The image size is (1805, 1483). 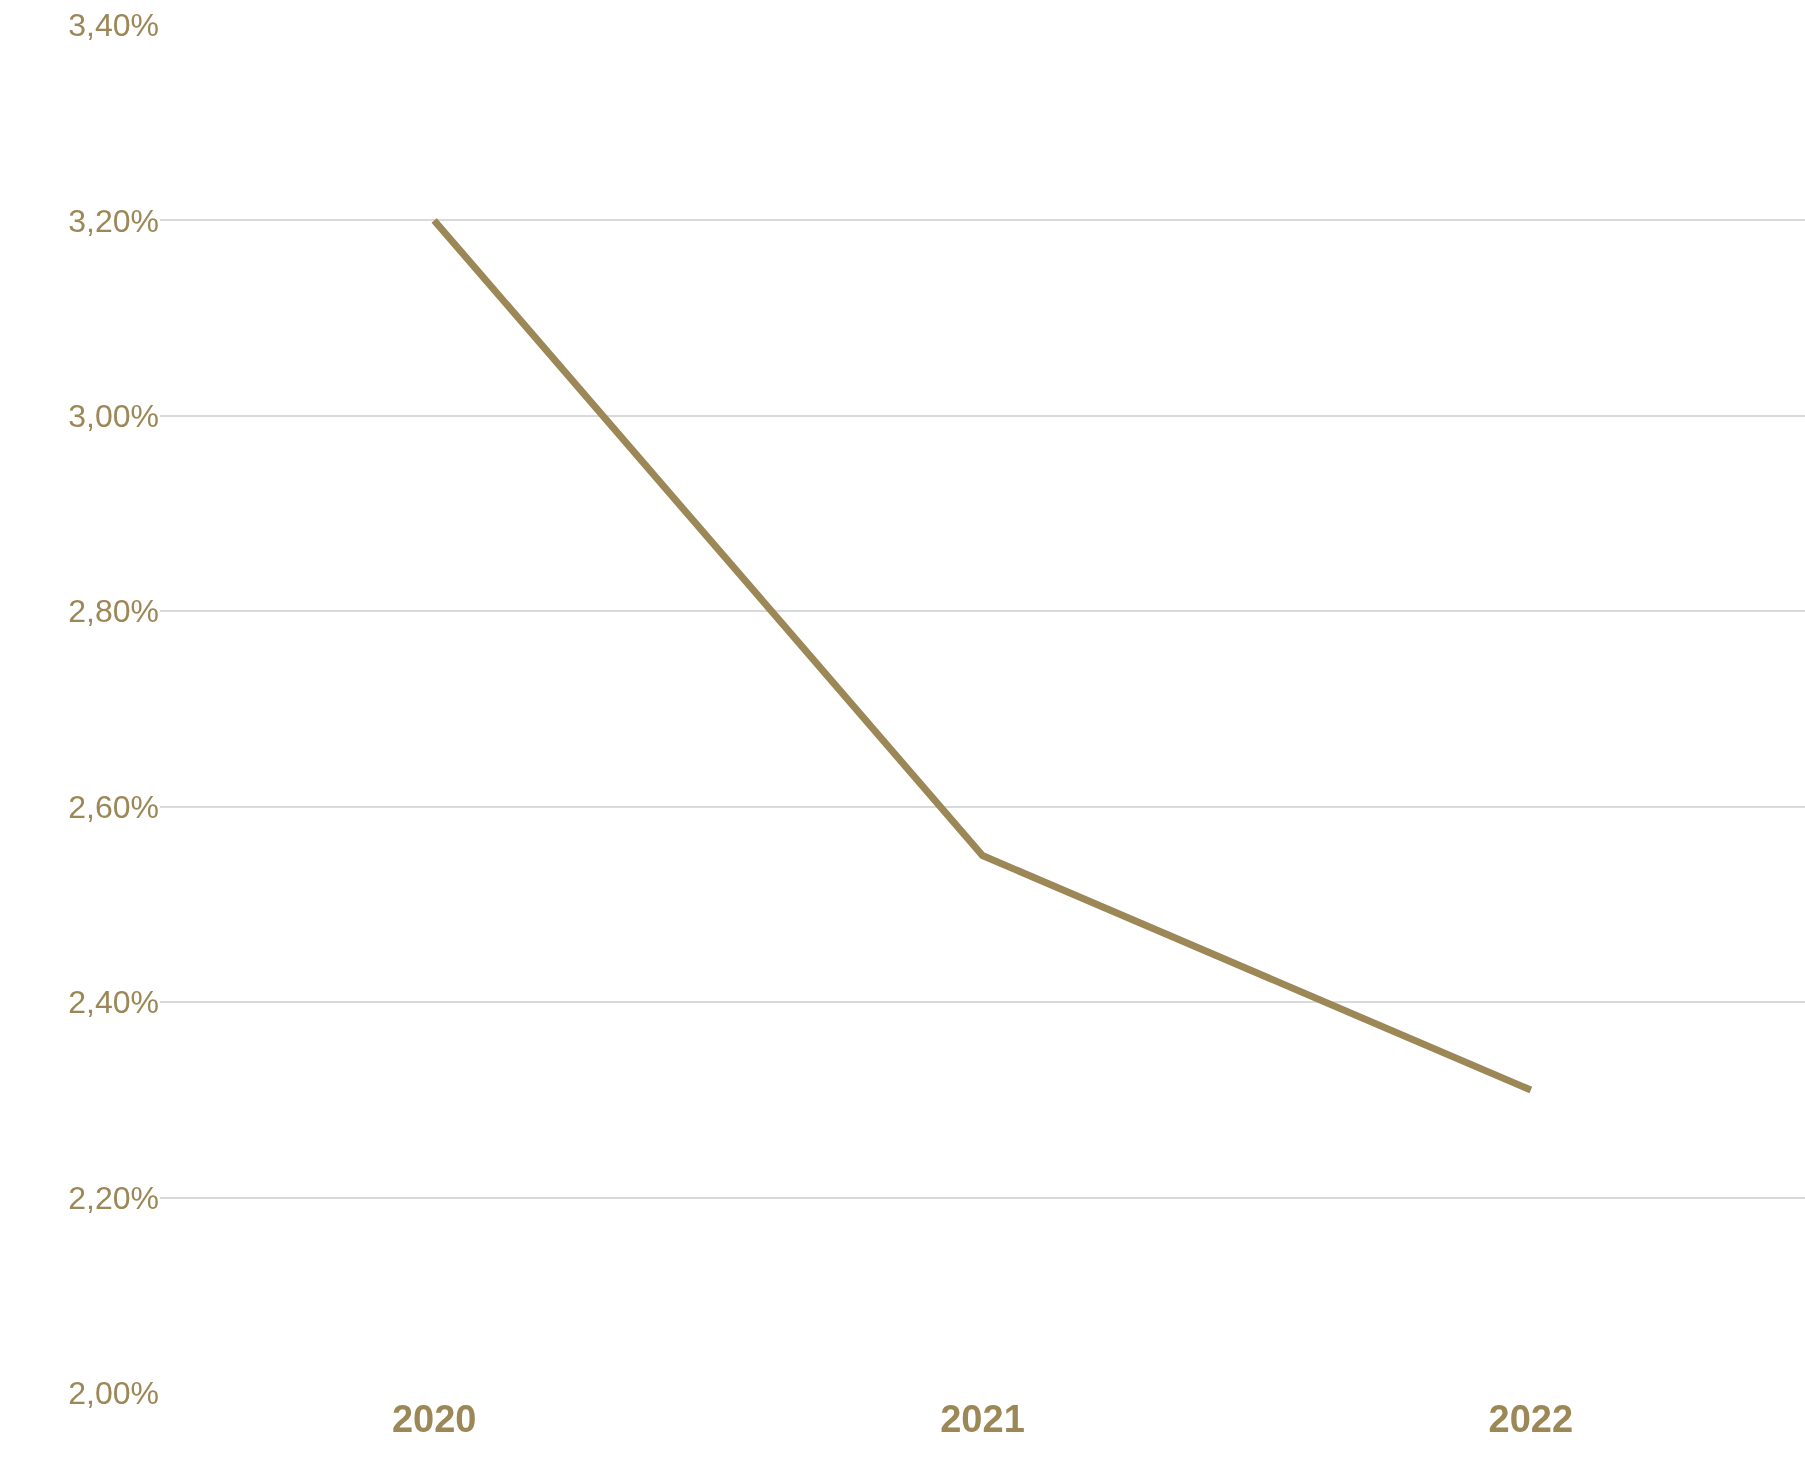 I want to click on y-tick-label: 3,40%, so click(x=113, y=25).